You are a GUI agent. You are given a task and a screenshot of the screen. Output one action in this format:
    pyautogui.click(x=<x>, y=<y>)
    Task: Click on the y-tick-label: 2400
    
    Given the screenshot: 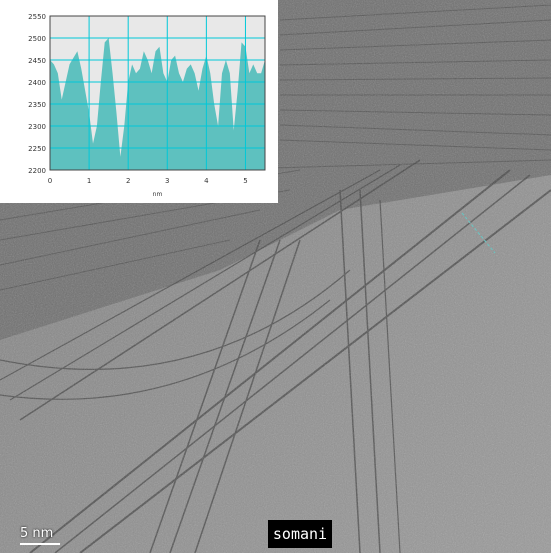 What is the action you would take?
    pyautogui.click(x=37, y=83)
    